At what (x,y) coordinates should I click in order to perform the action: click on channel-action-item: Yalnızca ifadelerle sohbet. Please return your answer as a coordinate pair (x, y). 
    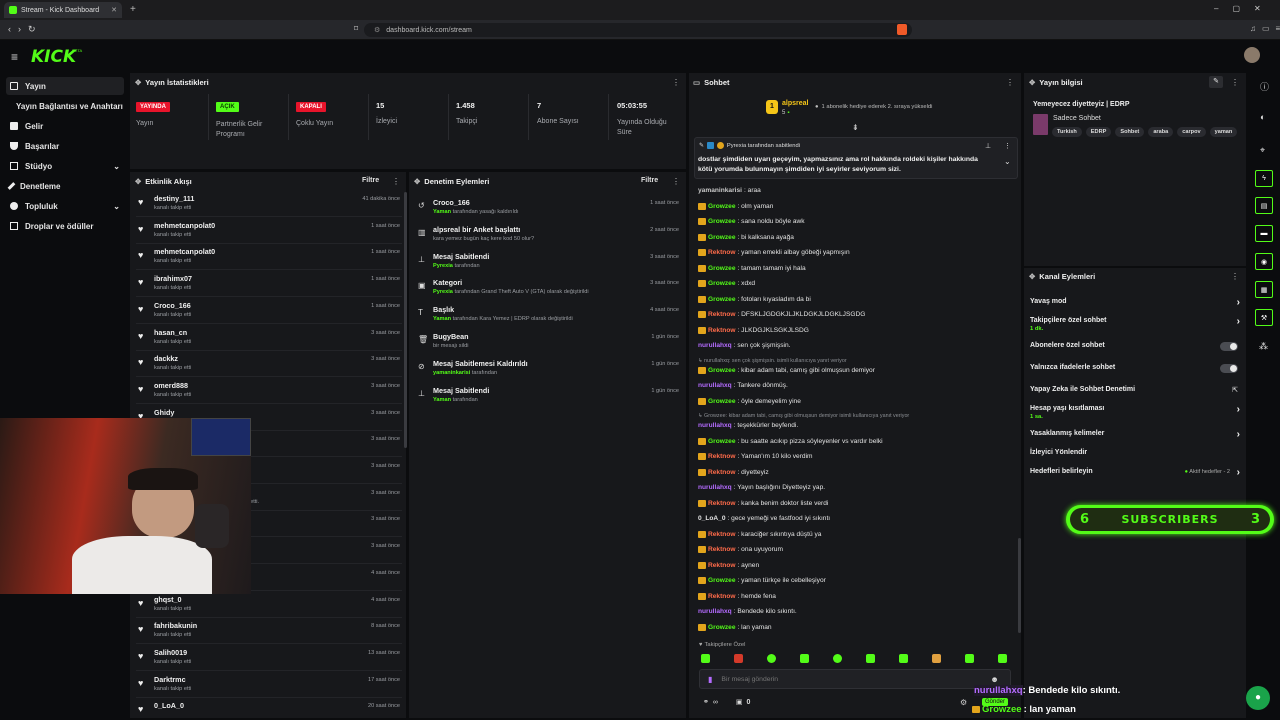
    Looking at the image, I should click on (1136, 372).